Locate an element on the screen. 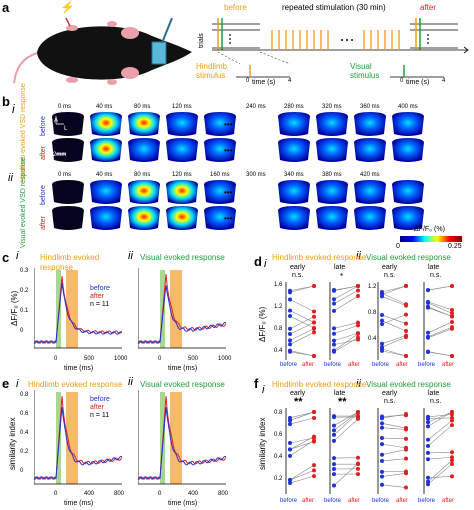  d-after-4: after is located at coordinates (448, 365).